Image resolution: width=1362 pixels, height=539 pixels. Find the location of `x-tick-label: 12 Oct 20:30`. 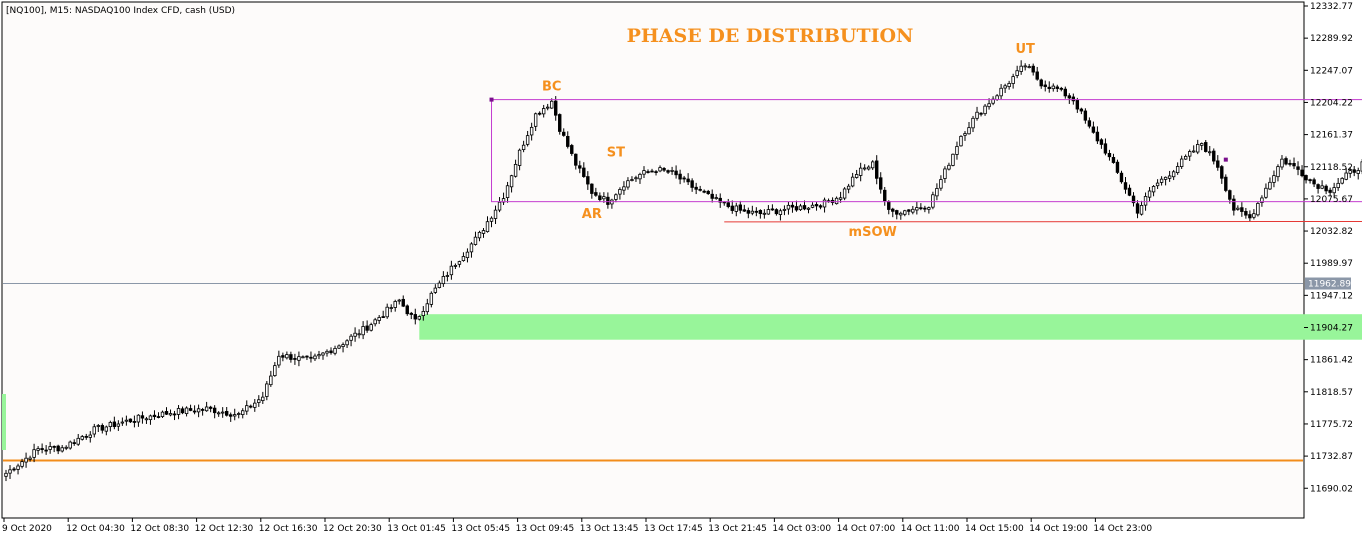

x-tick-label: 12 Oct 20:30 is located at coordinates (352, 529).